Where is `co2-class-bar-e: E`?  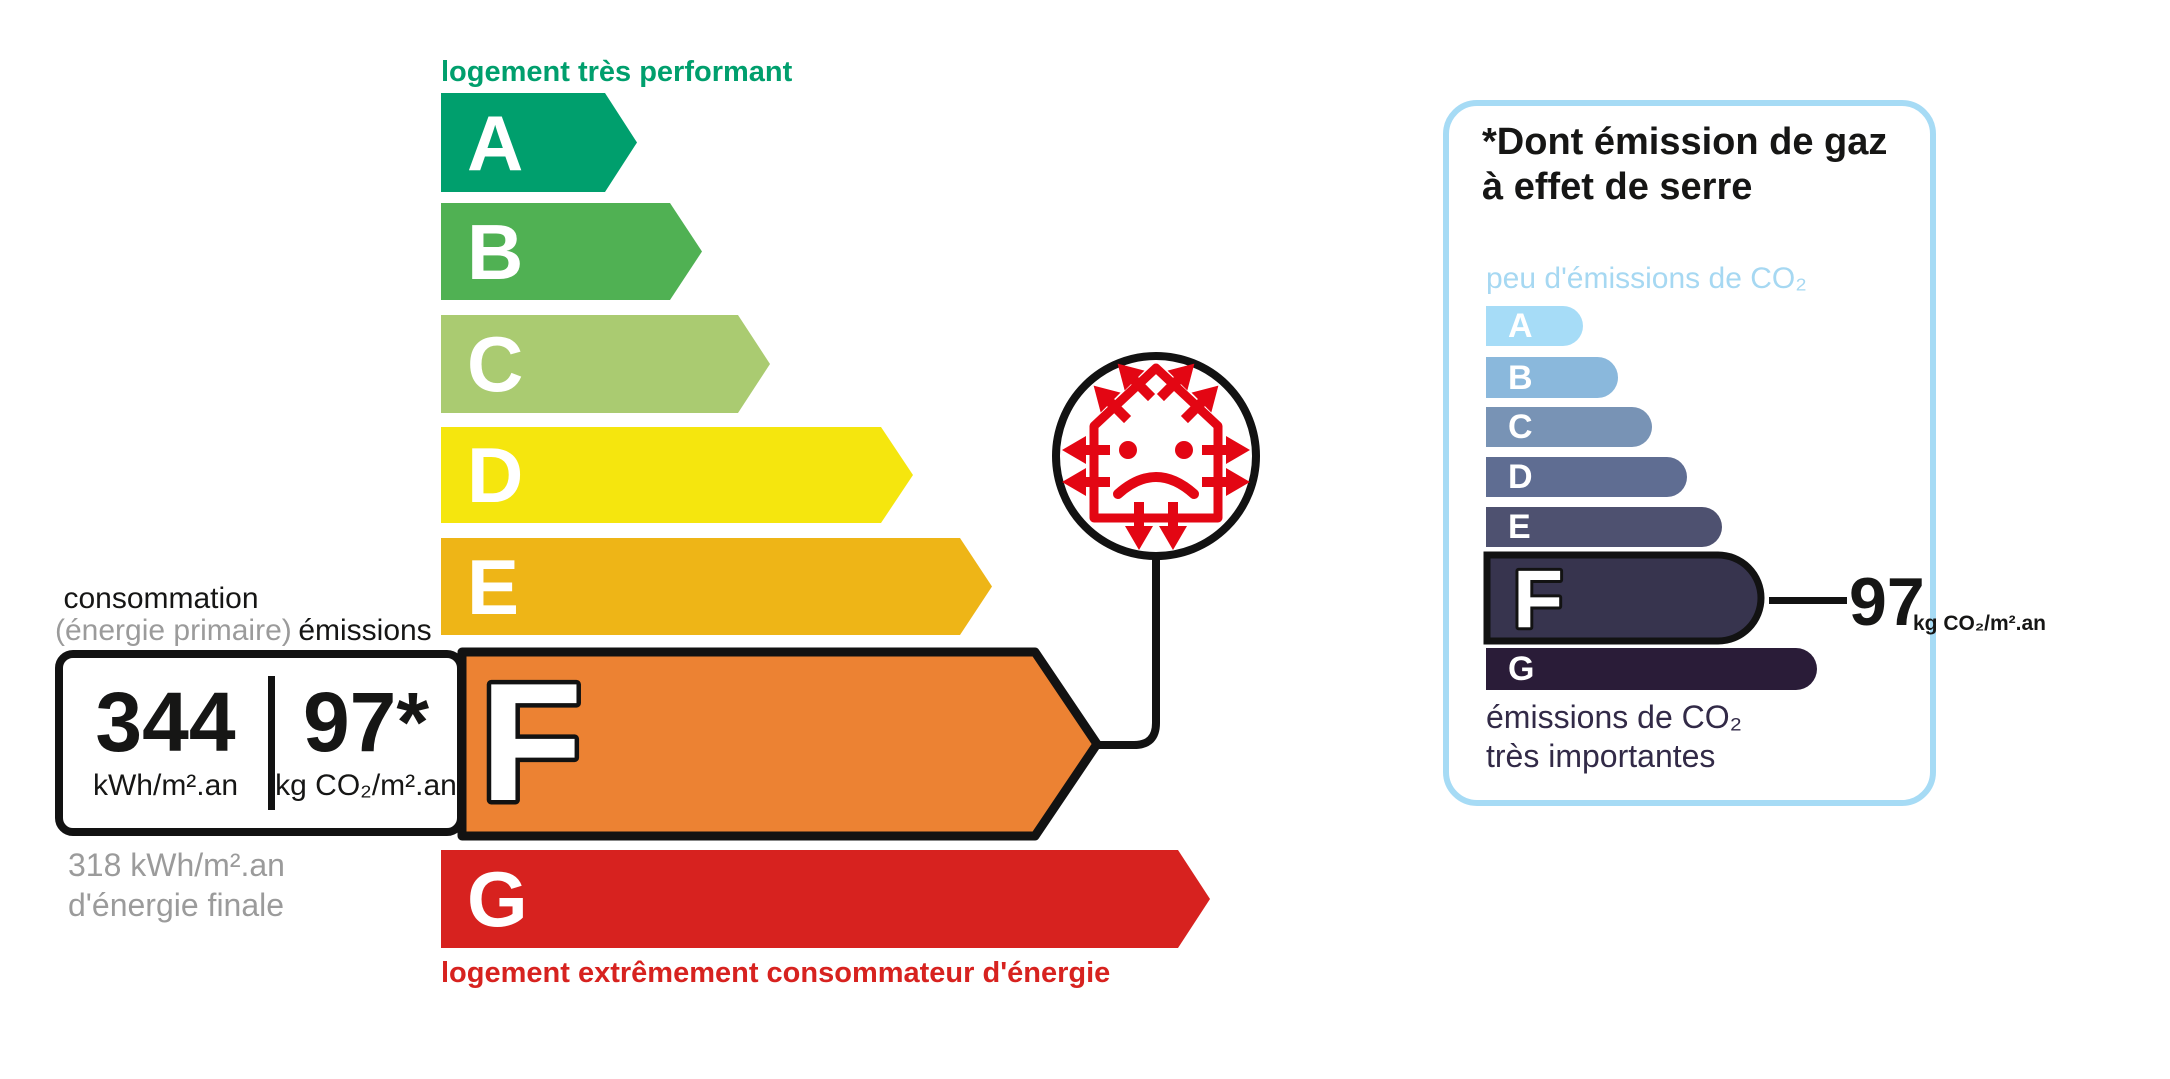 co2-class-bar-e: E is located at coordinates (1604, 527).